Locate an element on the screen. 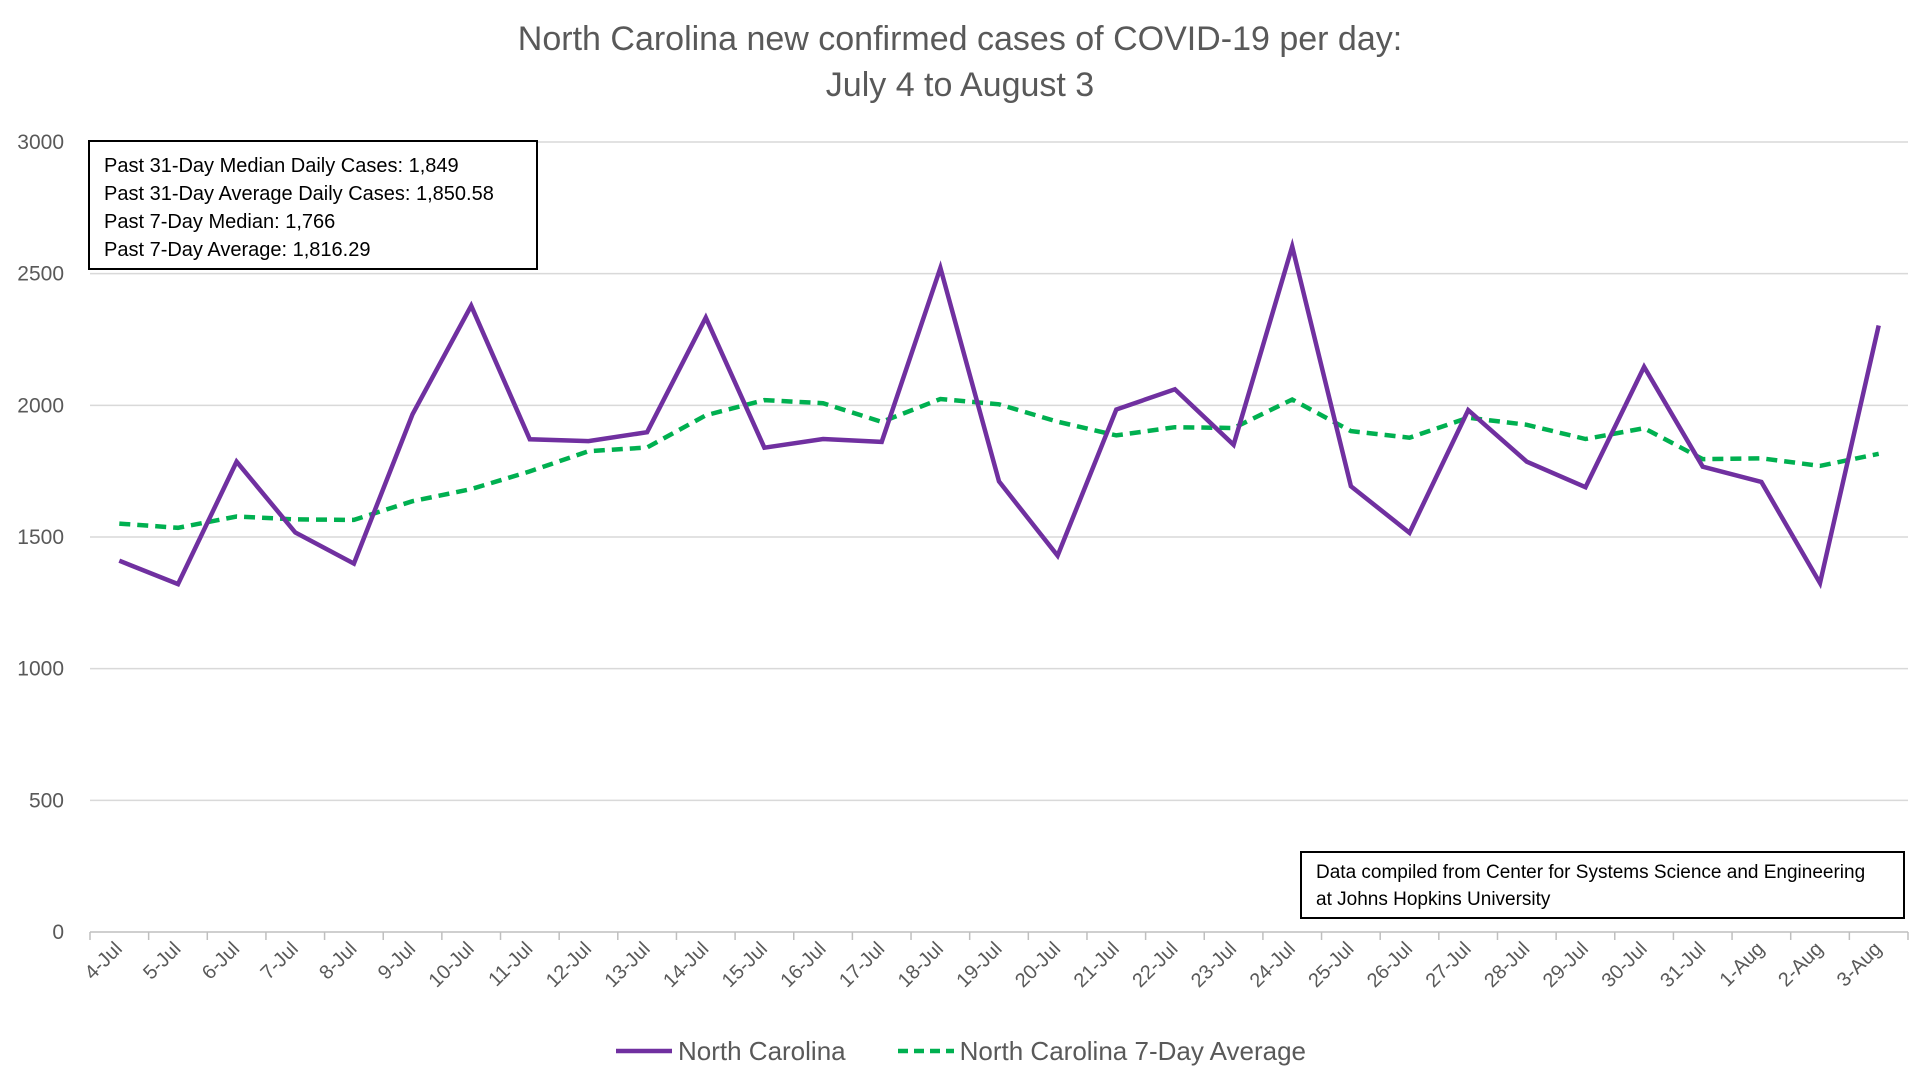 The image size is (1920, 1080). x-tick-label: 3-Aug is located at coordinates (1859, 964).